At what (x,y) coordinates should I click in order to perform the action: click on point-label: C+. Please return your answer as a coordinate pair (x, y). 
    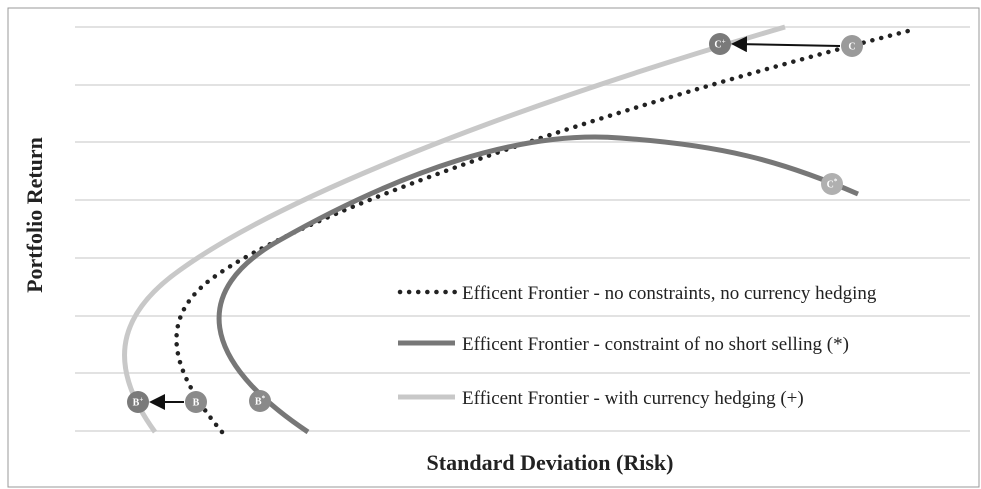
    Looking at the image, I should click on (719, 44).